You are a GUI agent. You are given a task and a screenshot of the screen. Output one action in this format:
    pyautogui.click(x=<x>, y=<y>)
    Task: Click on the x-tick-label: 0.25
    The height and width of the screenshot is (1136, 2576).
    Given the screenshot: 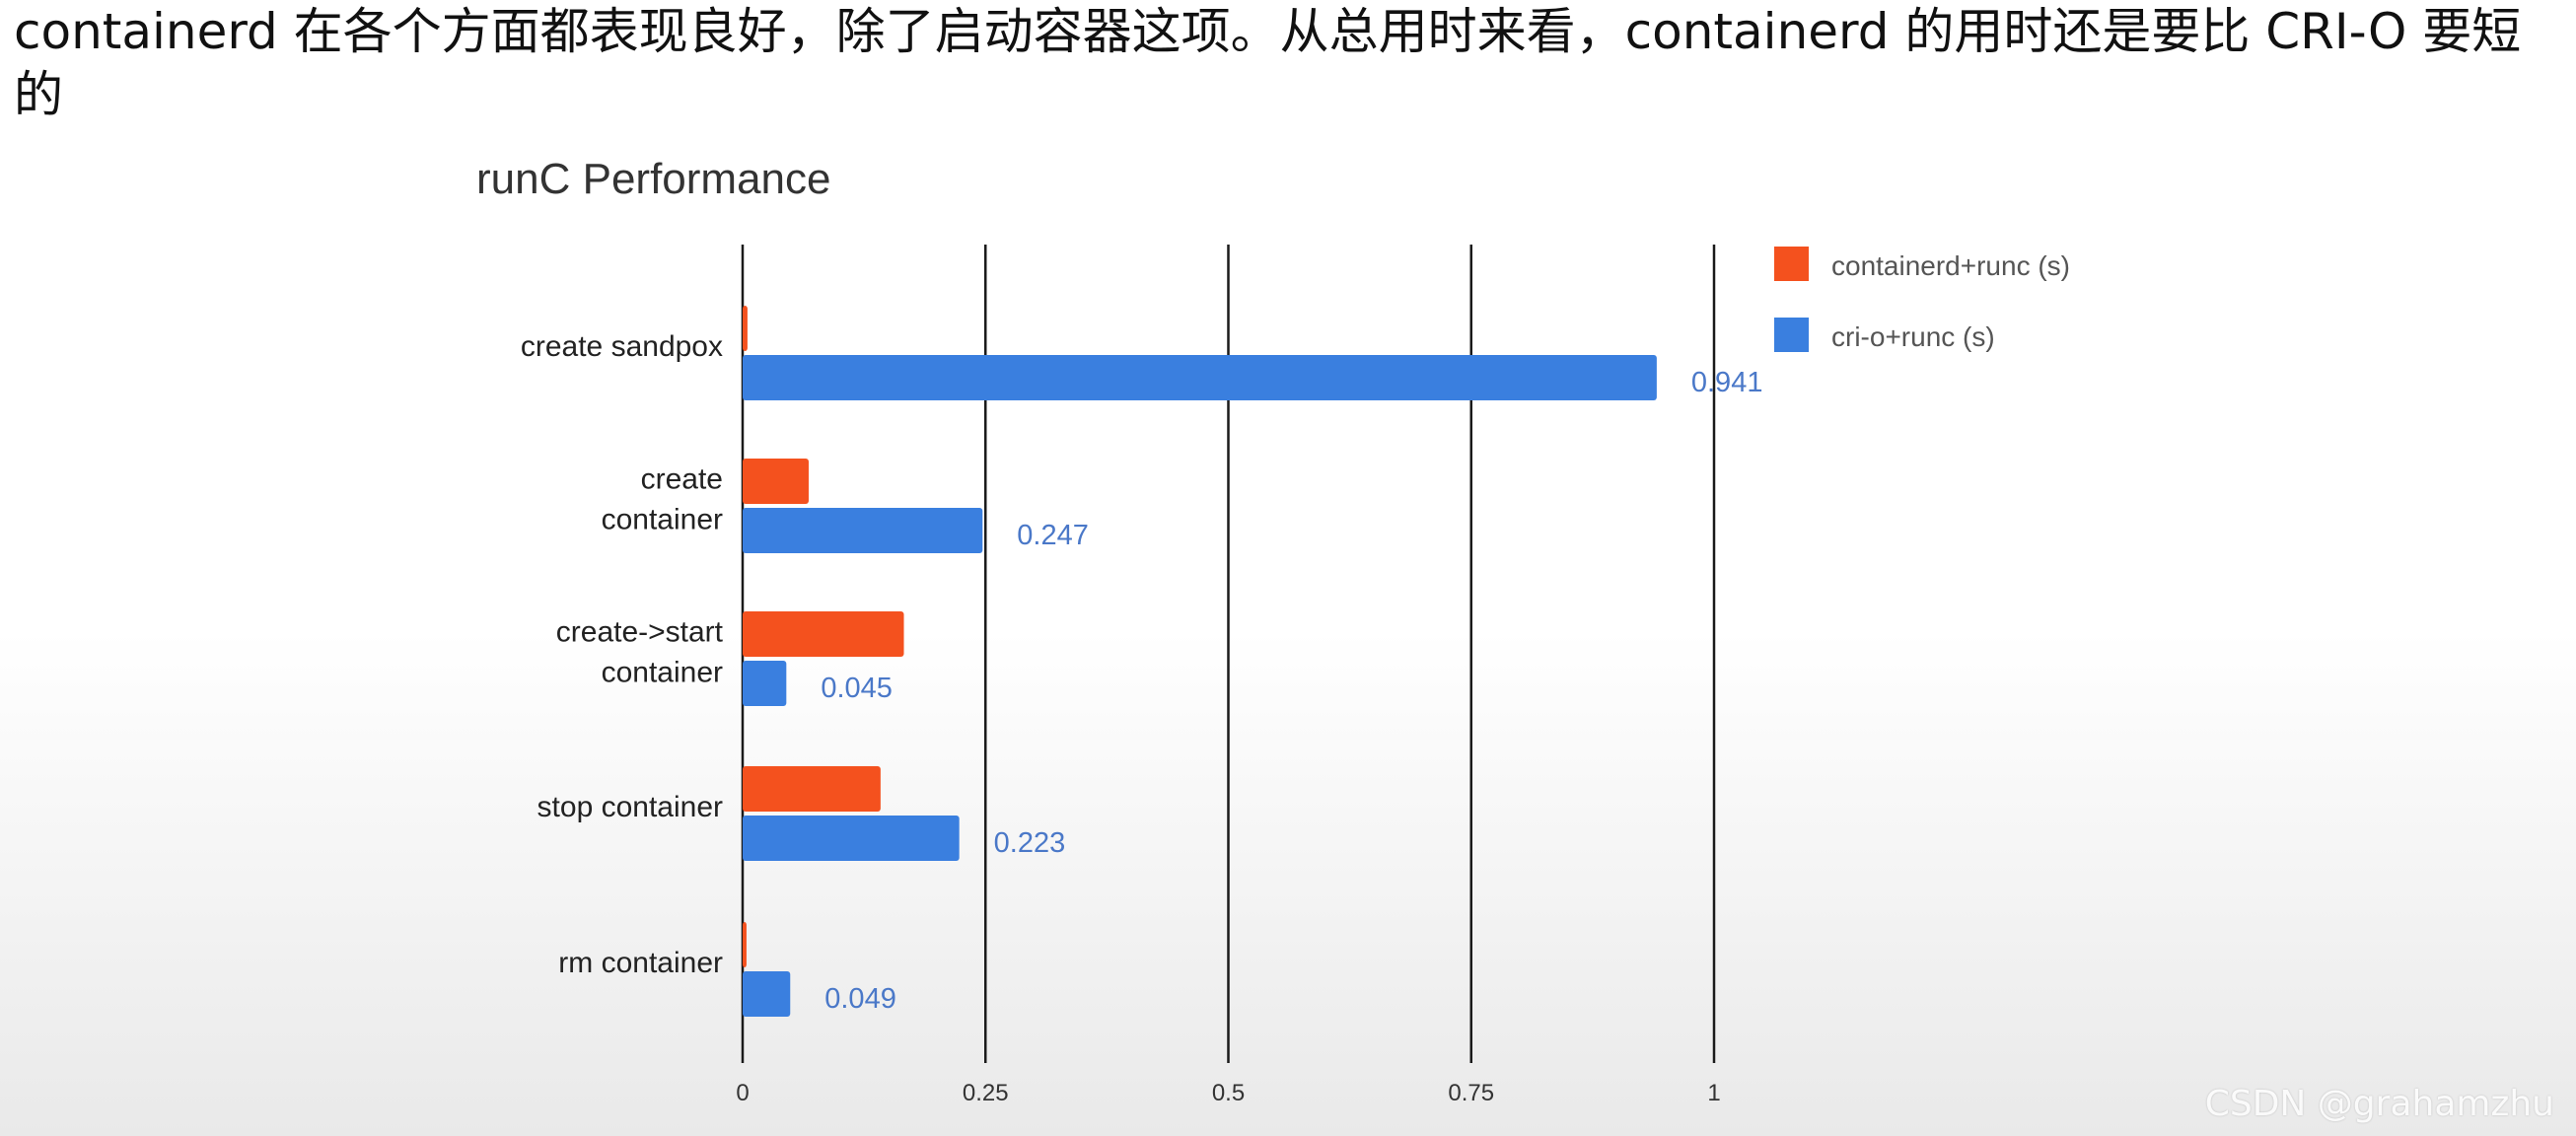 What is the action you would take?
    pyautogui.click(x=986, y=1093)
    